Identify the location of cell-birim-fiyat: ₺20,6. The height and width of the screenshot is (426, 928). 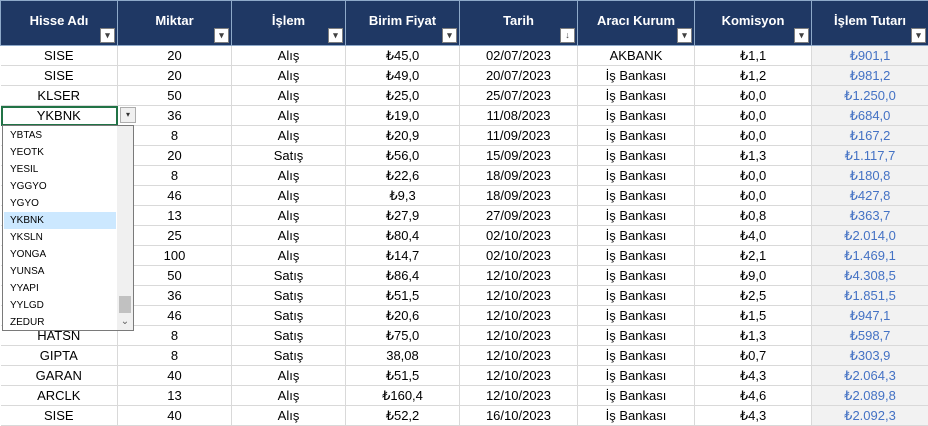
(402, 315).